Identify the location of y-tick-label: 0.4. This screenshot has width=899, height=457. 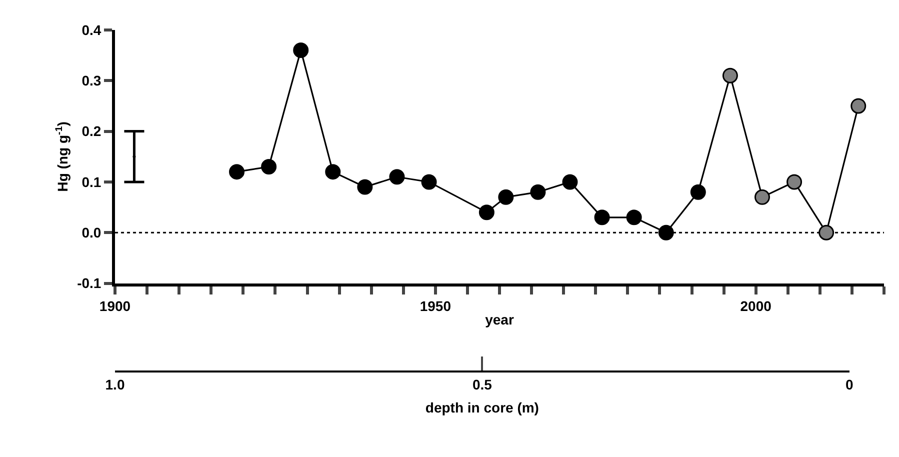
(92, 30).